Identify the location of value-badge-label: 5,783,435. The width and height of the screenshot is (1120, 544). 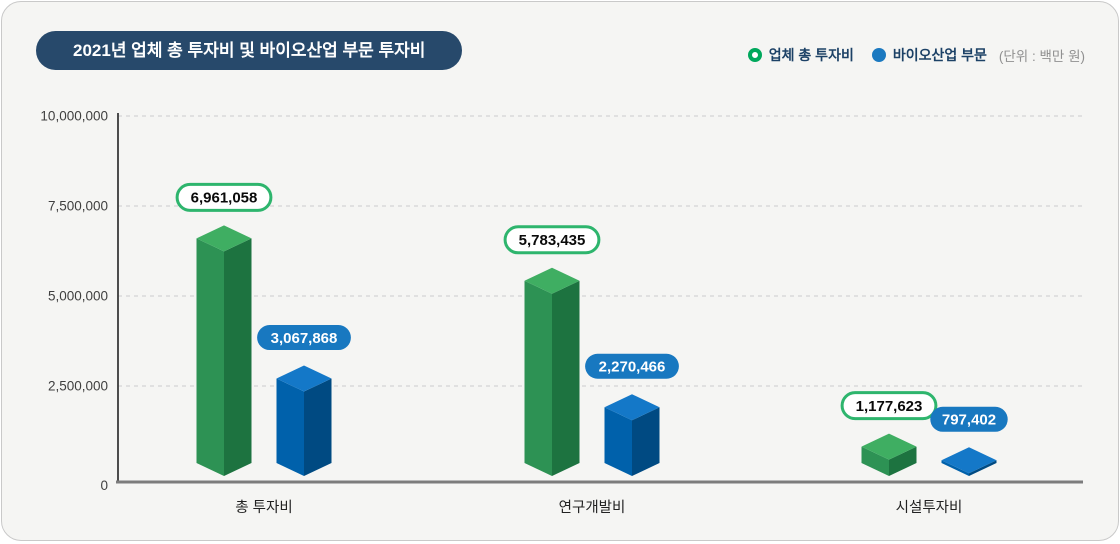
(552, 240).